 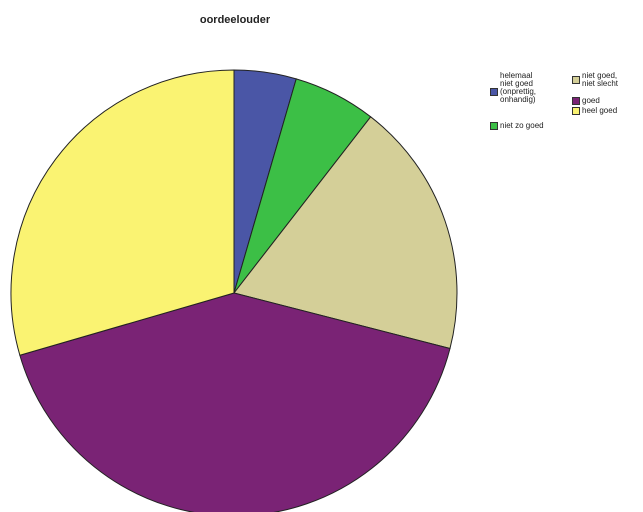 I want to click on legend-label: helemaal niet goed (onprettig, onhandig), so click(x=518, y=87).